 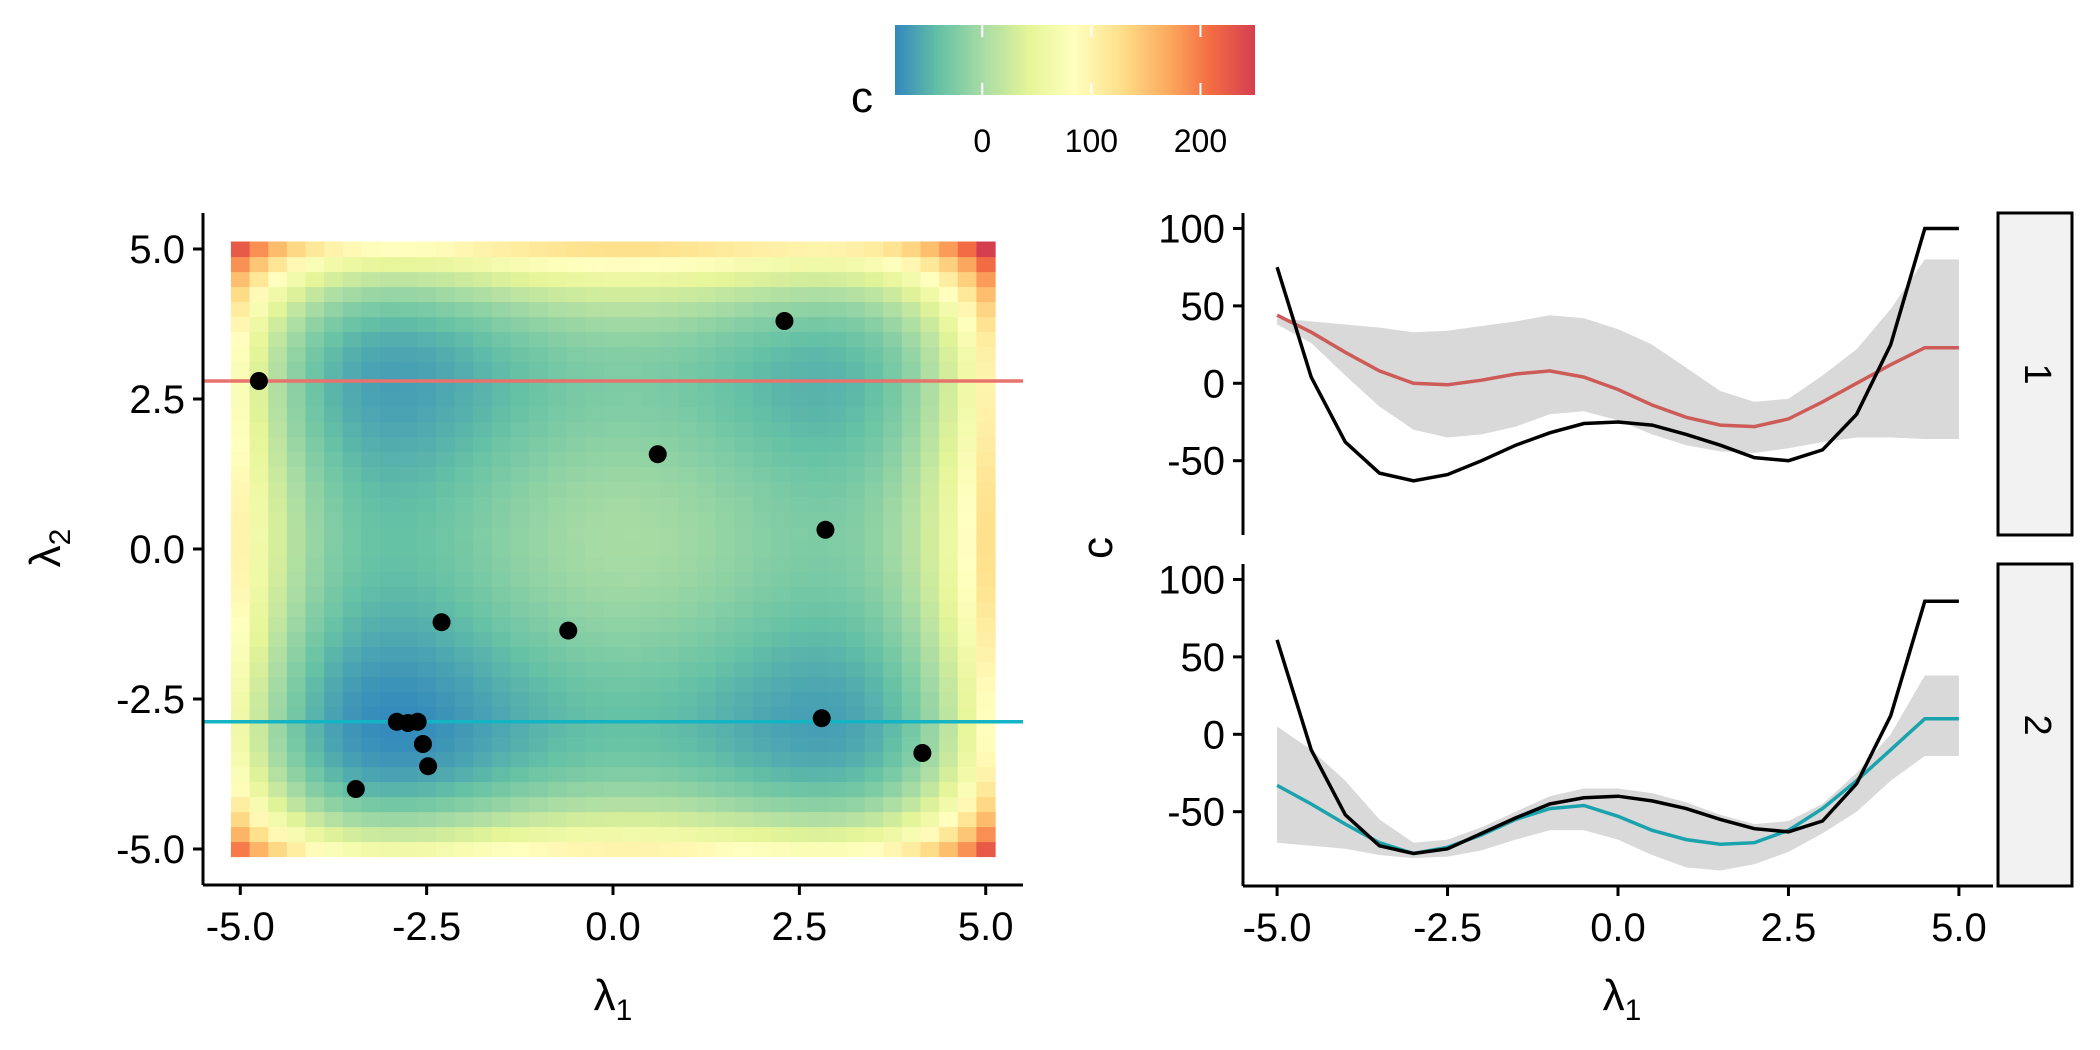 What do you see at coordinates (862, 97) in the screenshot?
I see `legend-title: c` at bounding box center [862, 97].